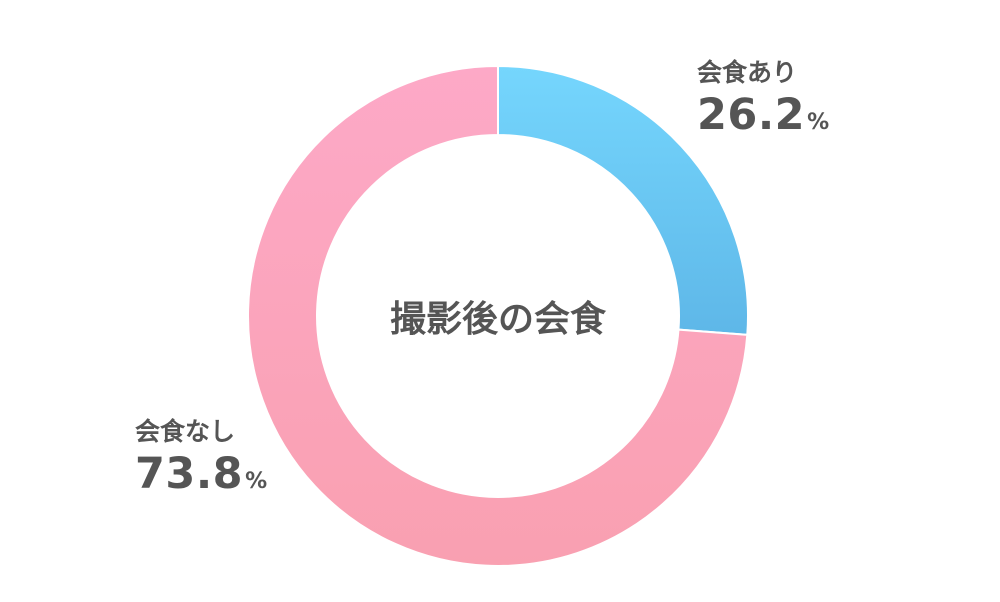  I want to click on slice-value-number: 26.2, so click(751, 115).